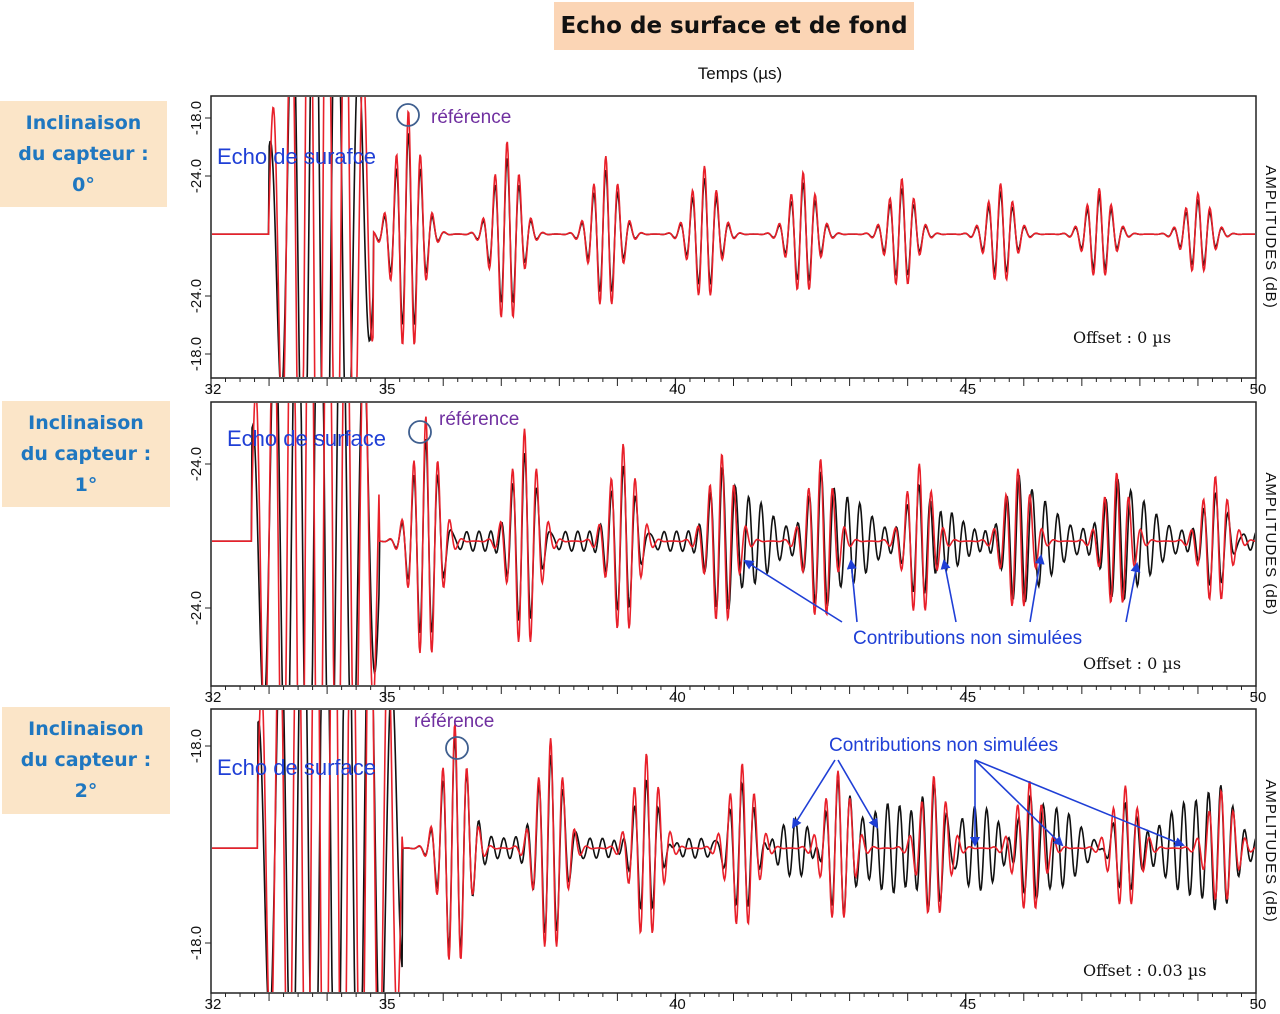  Describe the element at coordinates (734, 26) in the screenshot. I see `page-title: Echo de surface et de fond` at that location.